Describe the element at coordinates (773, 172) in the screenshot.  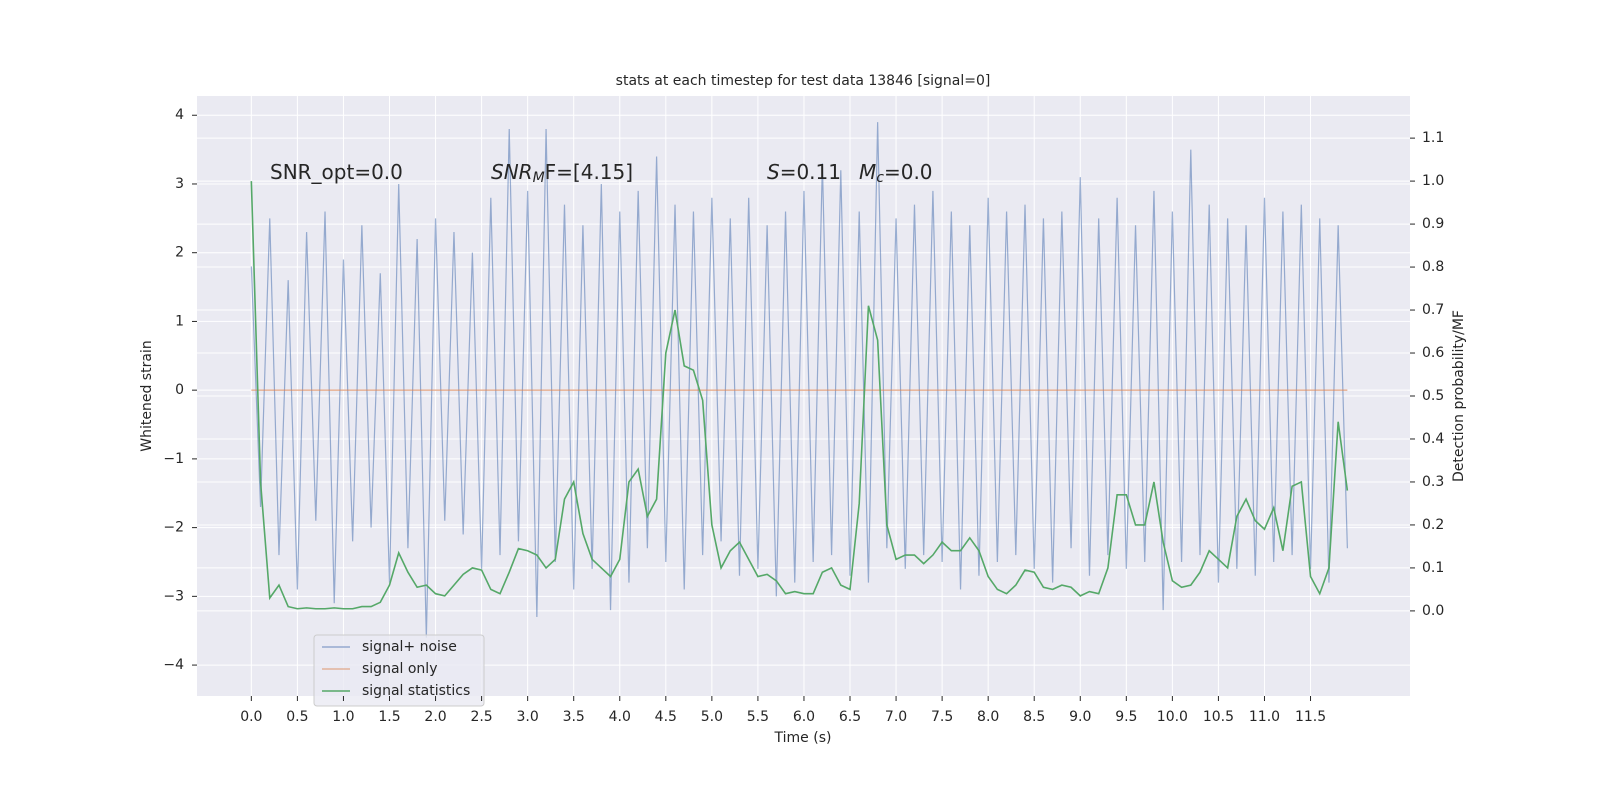
I see `annotation-part: S` at that location.